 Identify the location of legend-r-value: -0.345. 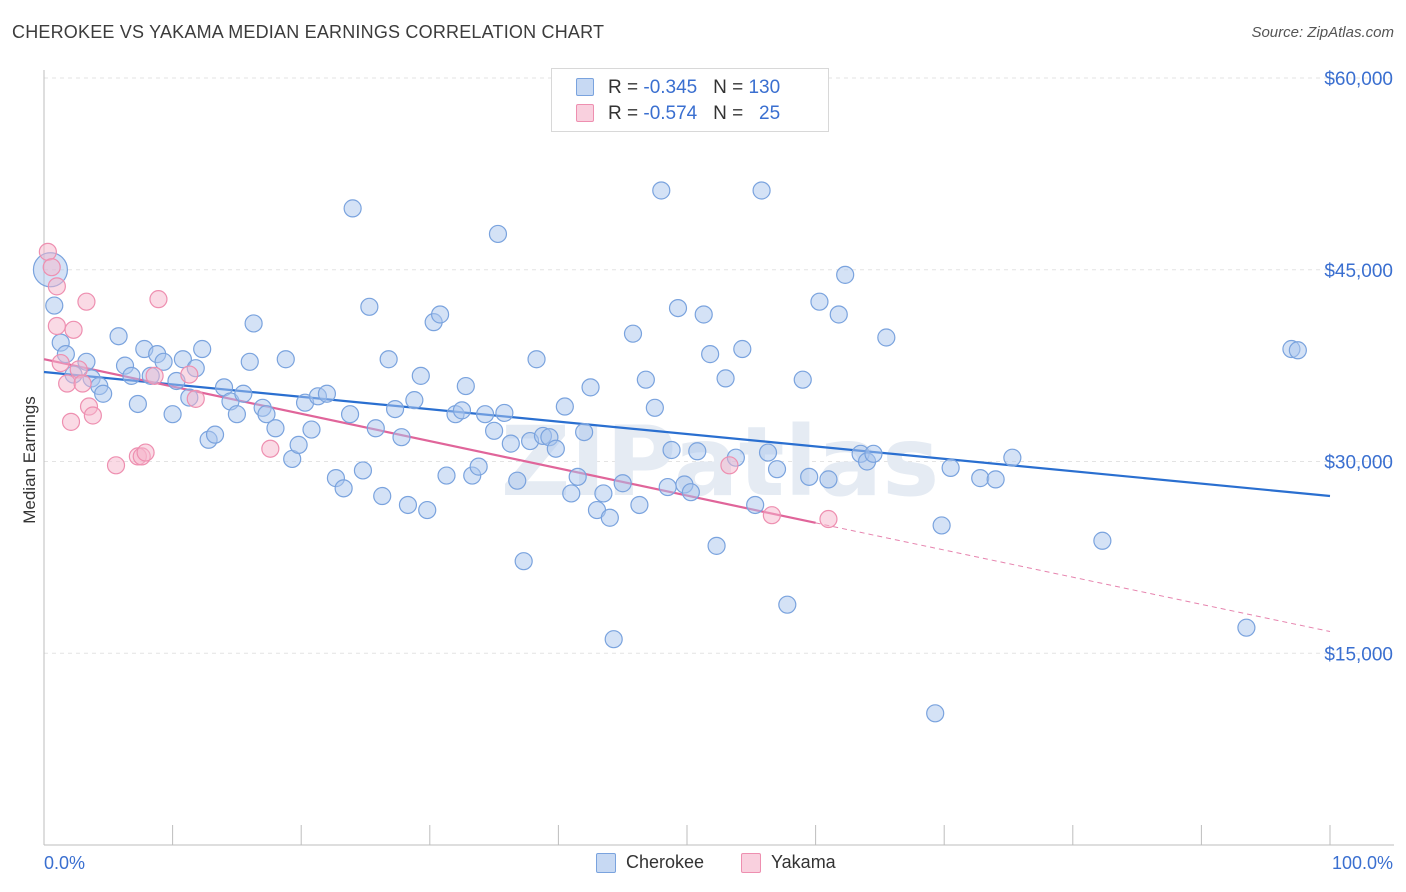
(670, 87).